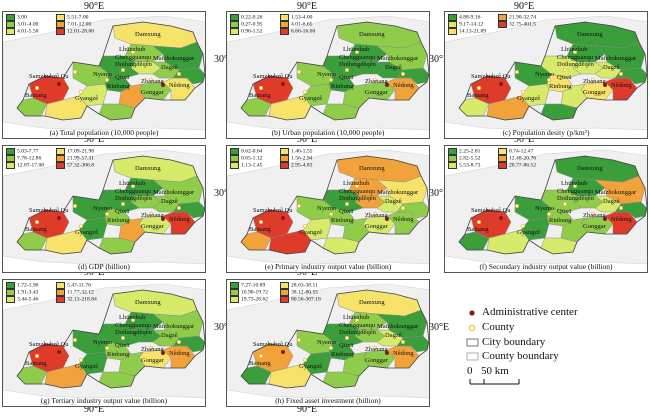 The height and width of the screenshot is (416, 650). Describe the element at coordinates (104, 132) in the screenshot. I see `panel-caption: (a) Total population (10,000 people)` at that location.